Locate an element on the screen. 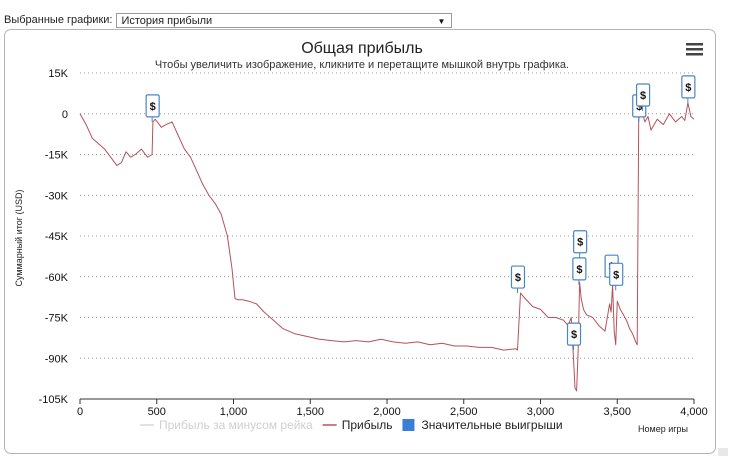  x-tick-label: 2,500 is located at coordinates (464, 412).